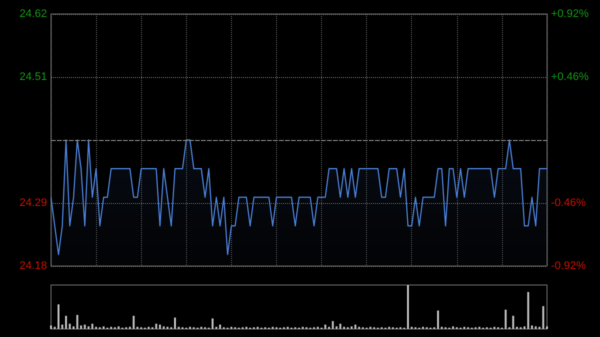 Image resolution: width=600 pixels, height=337 pixels. What do you see at coordinates (33, 14) in the screenshot?
I see `y-tick-label: 24.62` at bounding box center [33, 14].